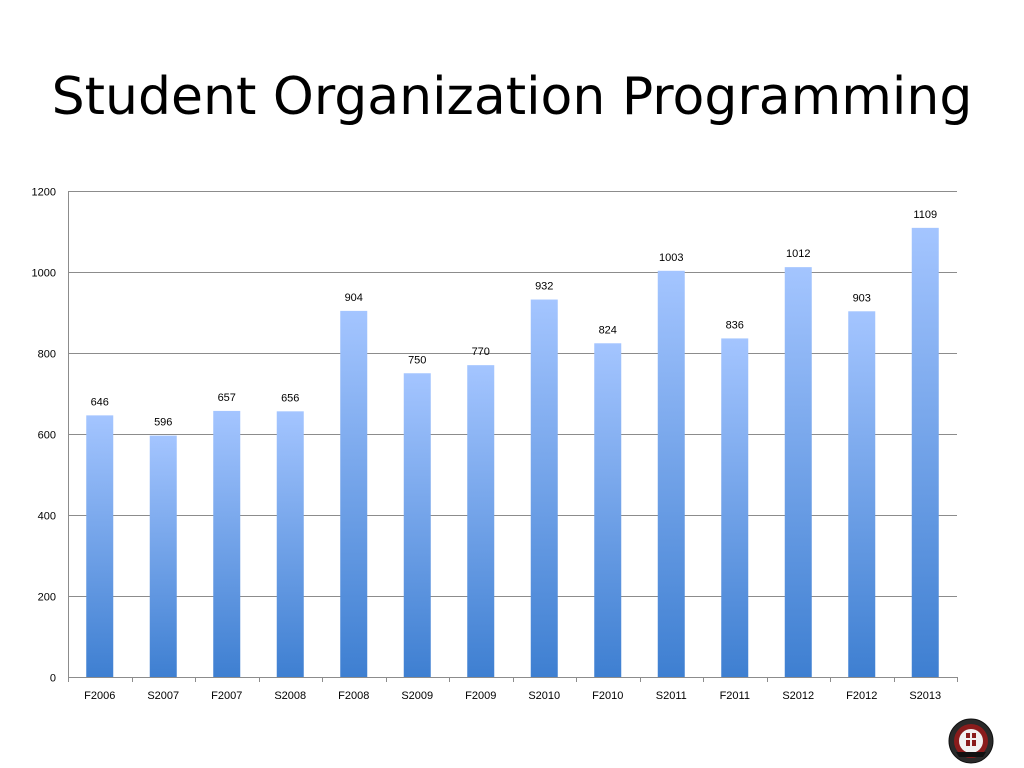  Describe the element at coordinates (47, 436) in the screenshot. I see `y-tick-label: 600` at that location.